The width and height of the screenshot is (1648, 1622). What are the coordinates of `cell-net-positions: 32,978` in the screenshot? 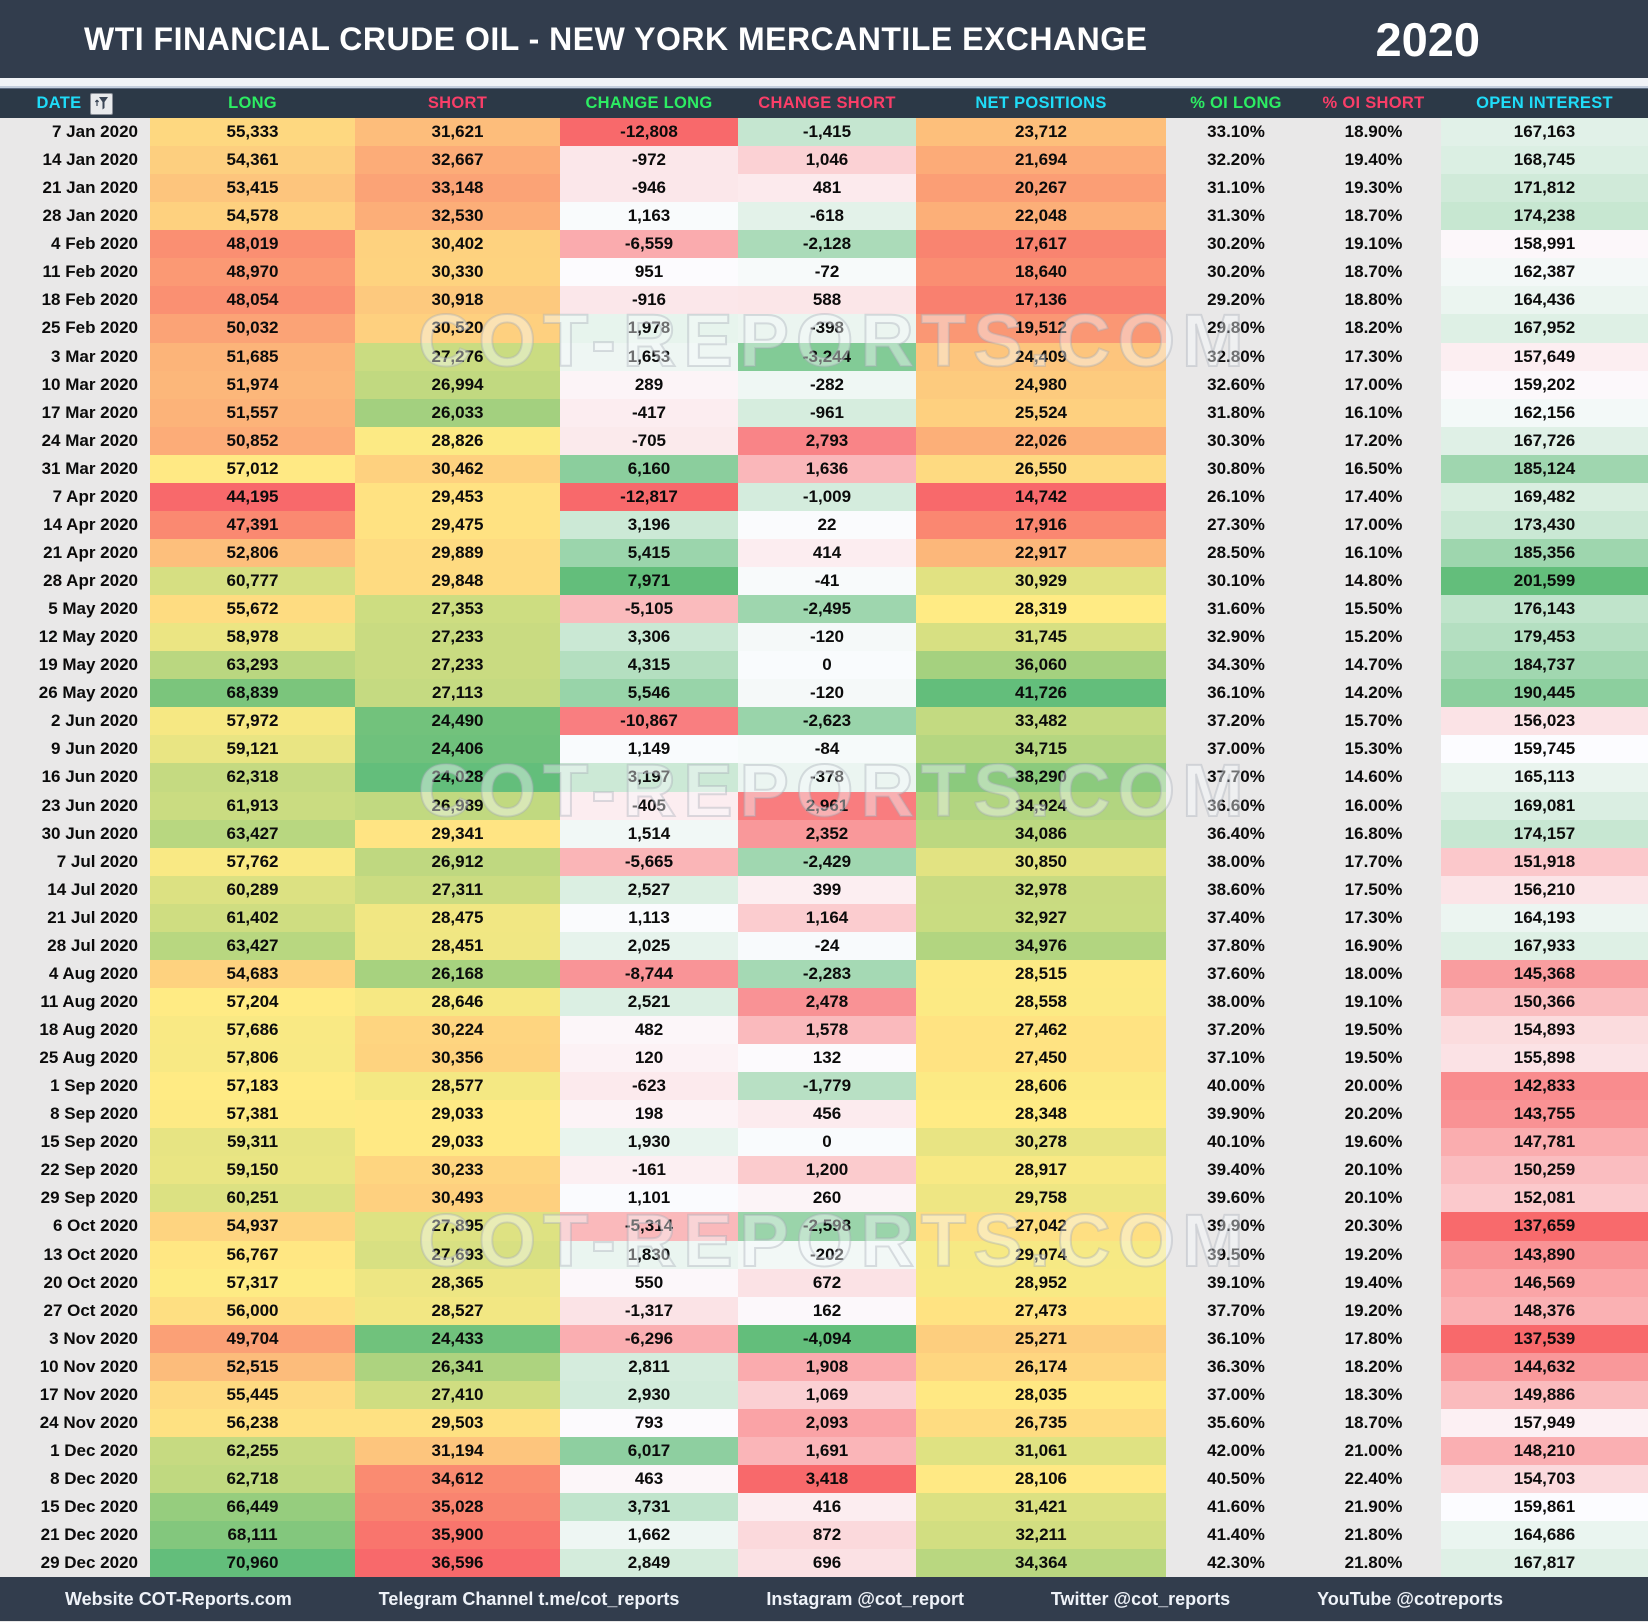 It's located at (1041, 889).